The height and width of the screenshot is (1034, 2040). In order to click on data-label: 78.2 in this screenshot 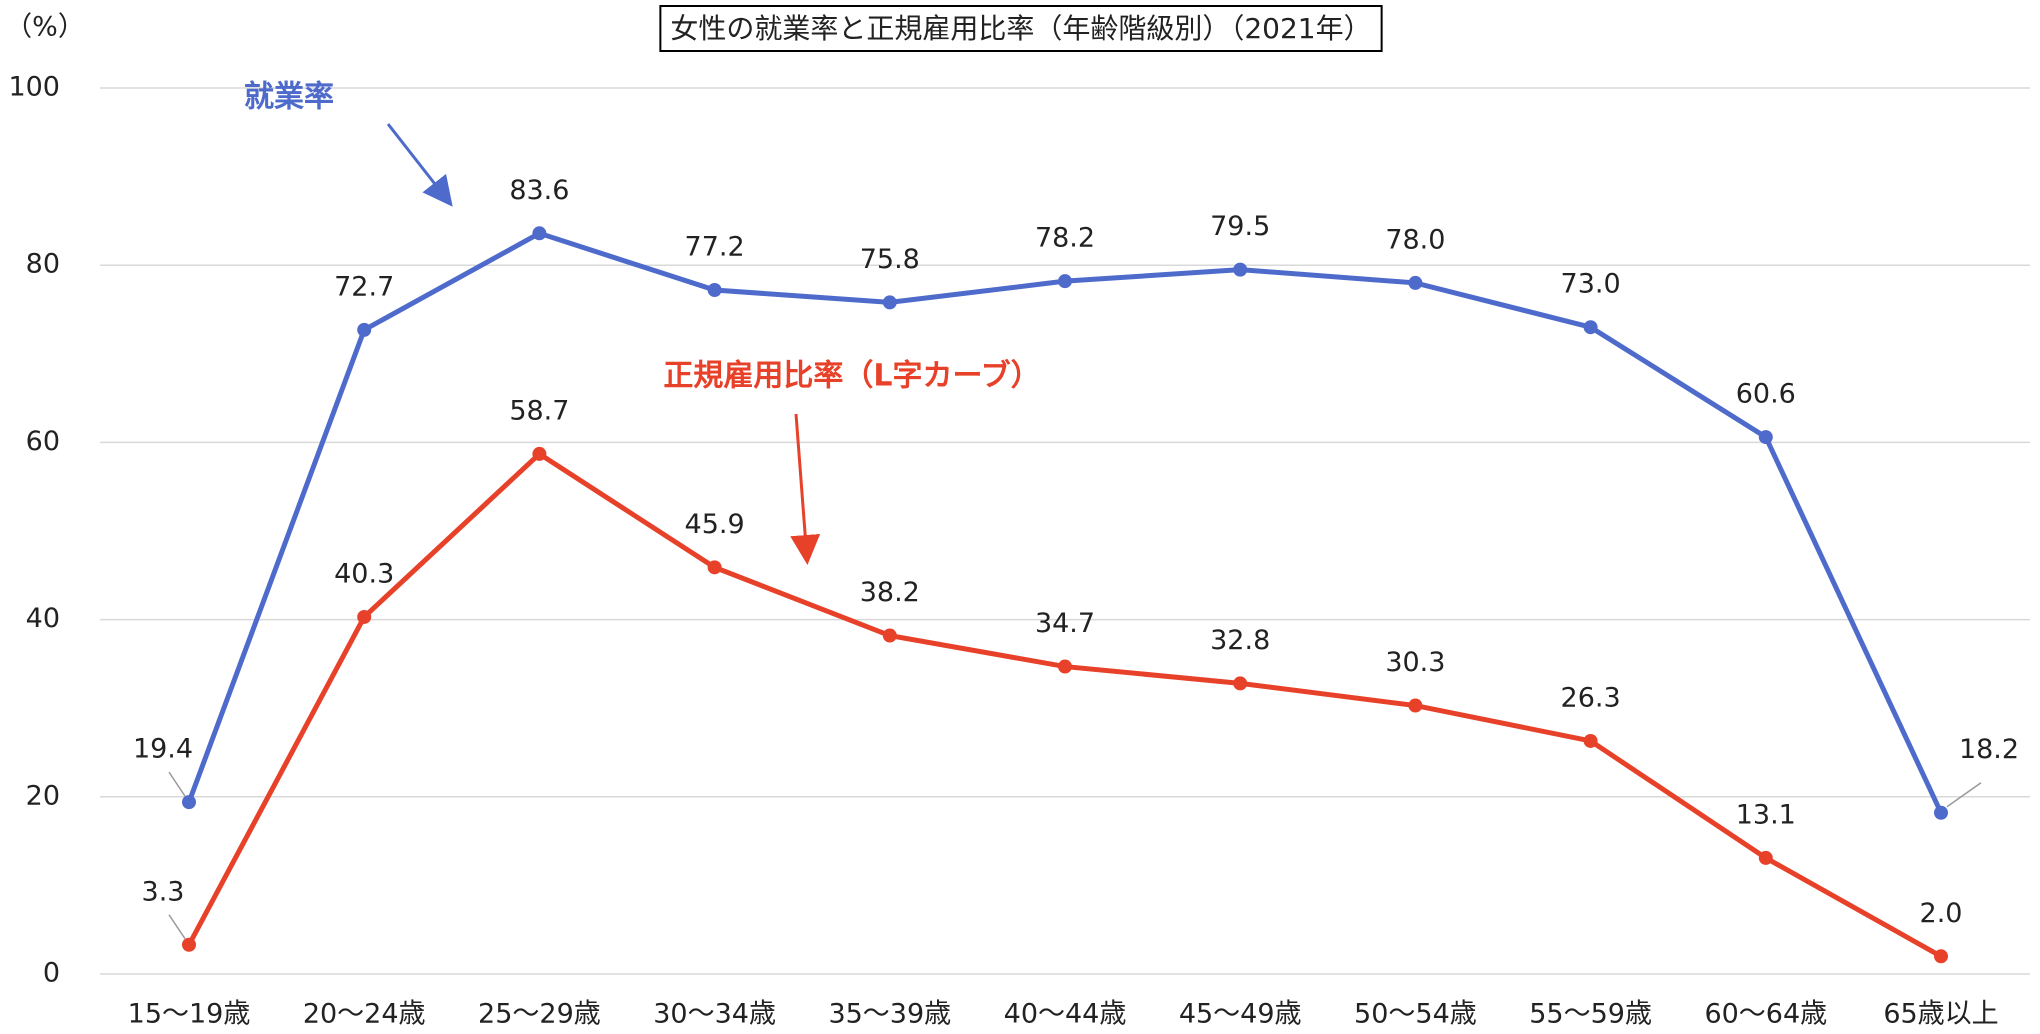, I will do `click(1065, 238)`.